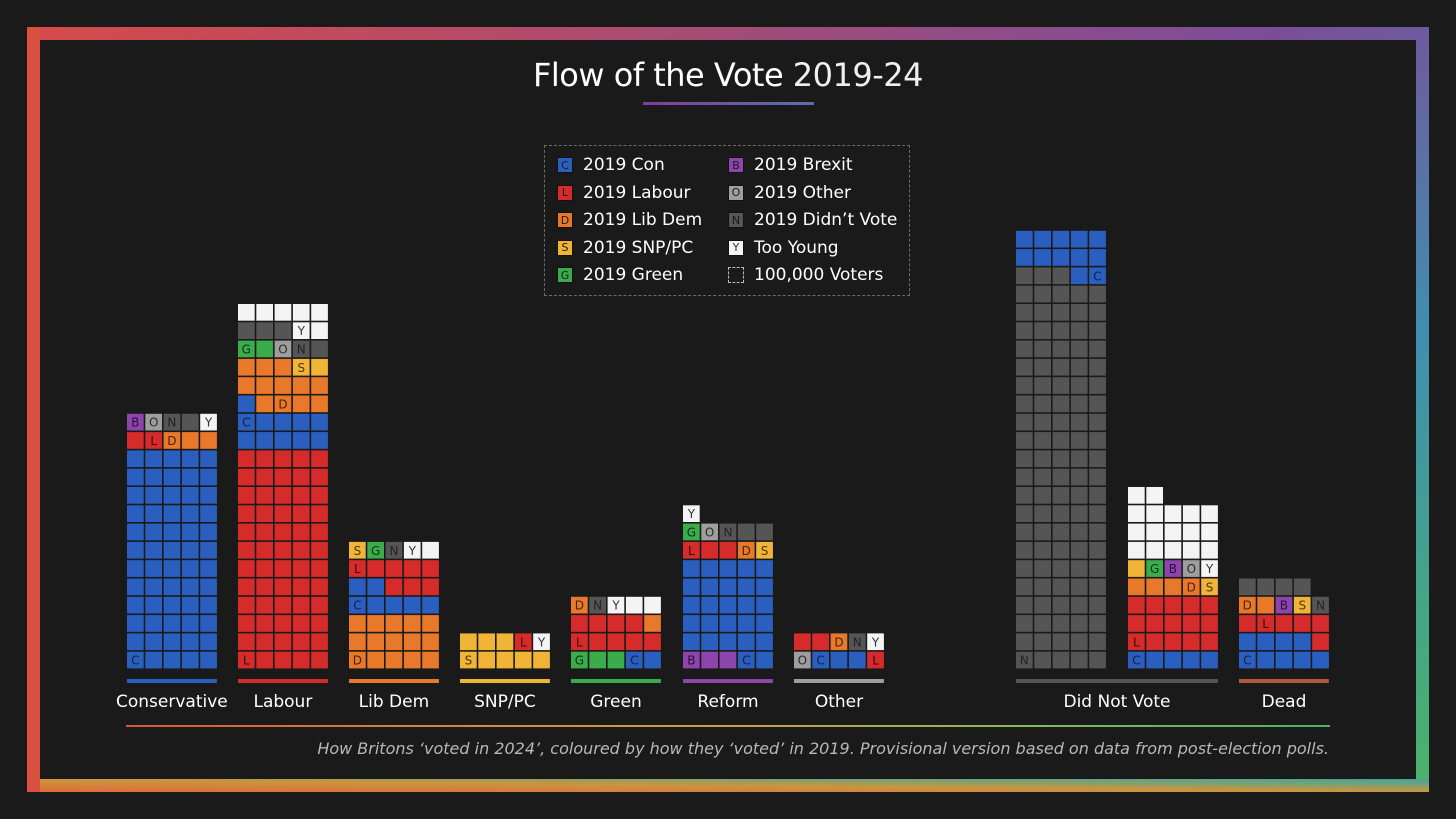  I want to click on bar-dead-cell-dnv, so click(1320, 605).